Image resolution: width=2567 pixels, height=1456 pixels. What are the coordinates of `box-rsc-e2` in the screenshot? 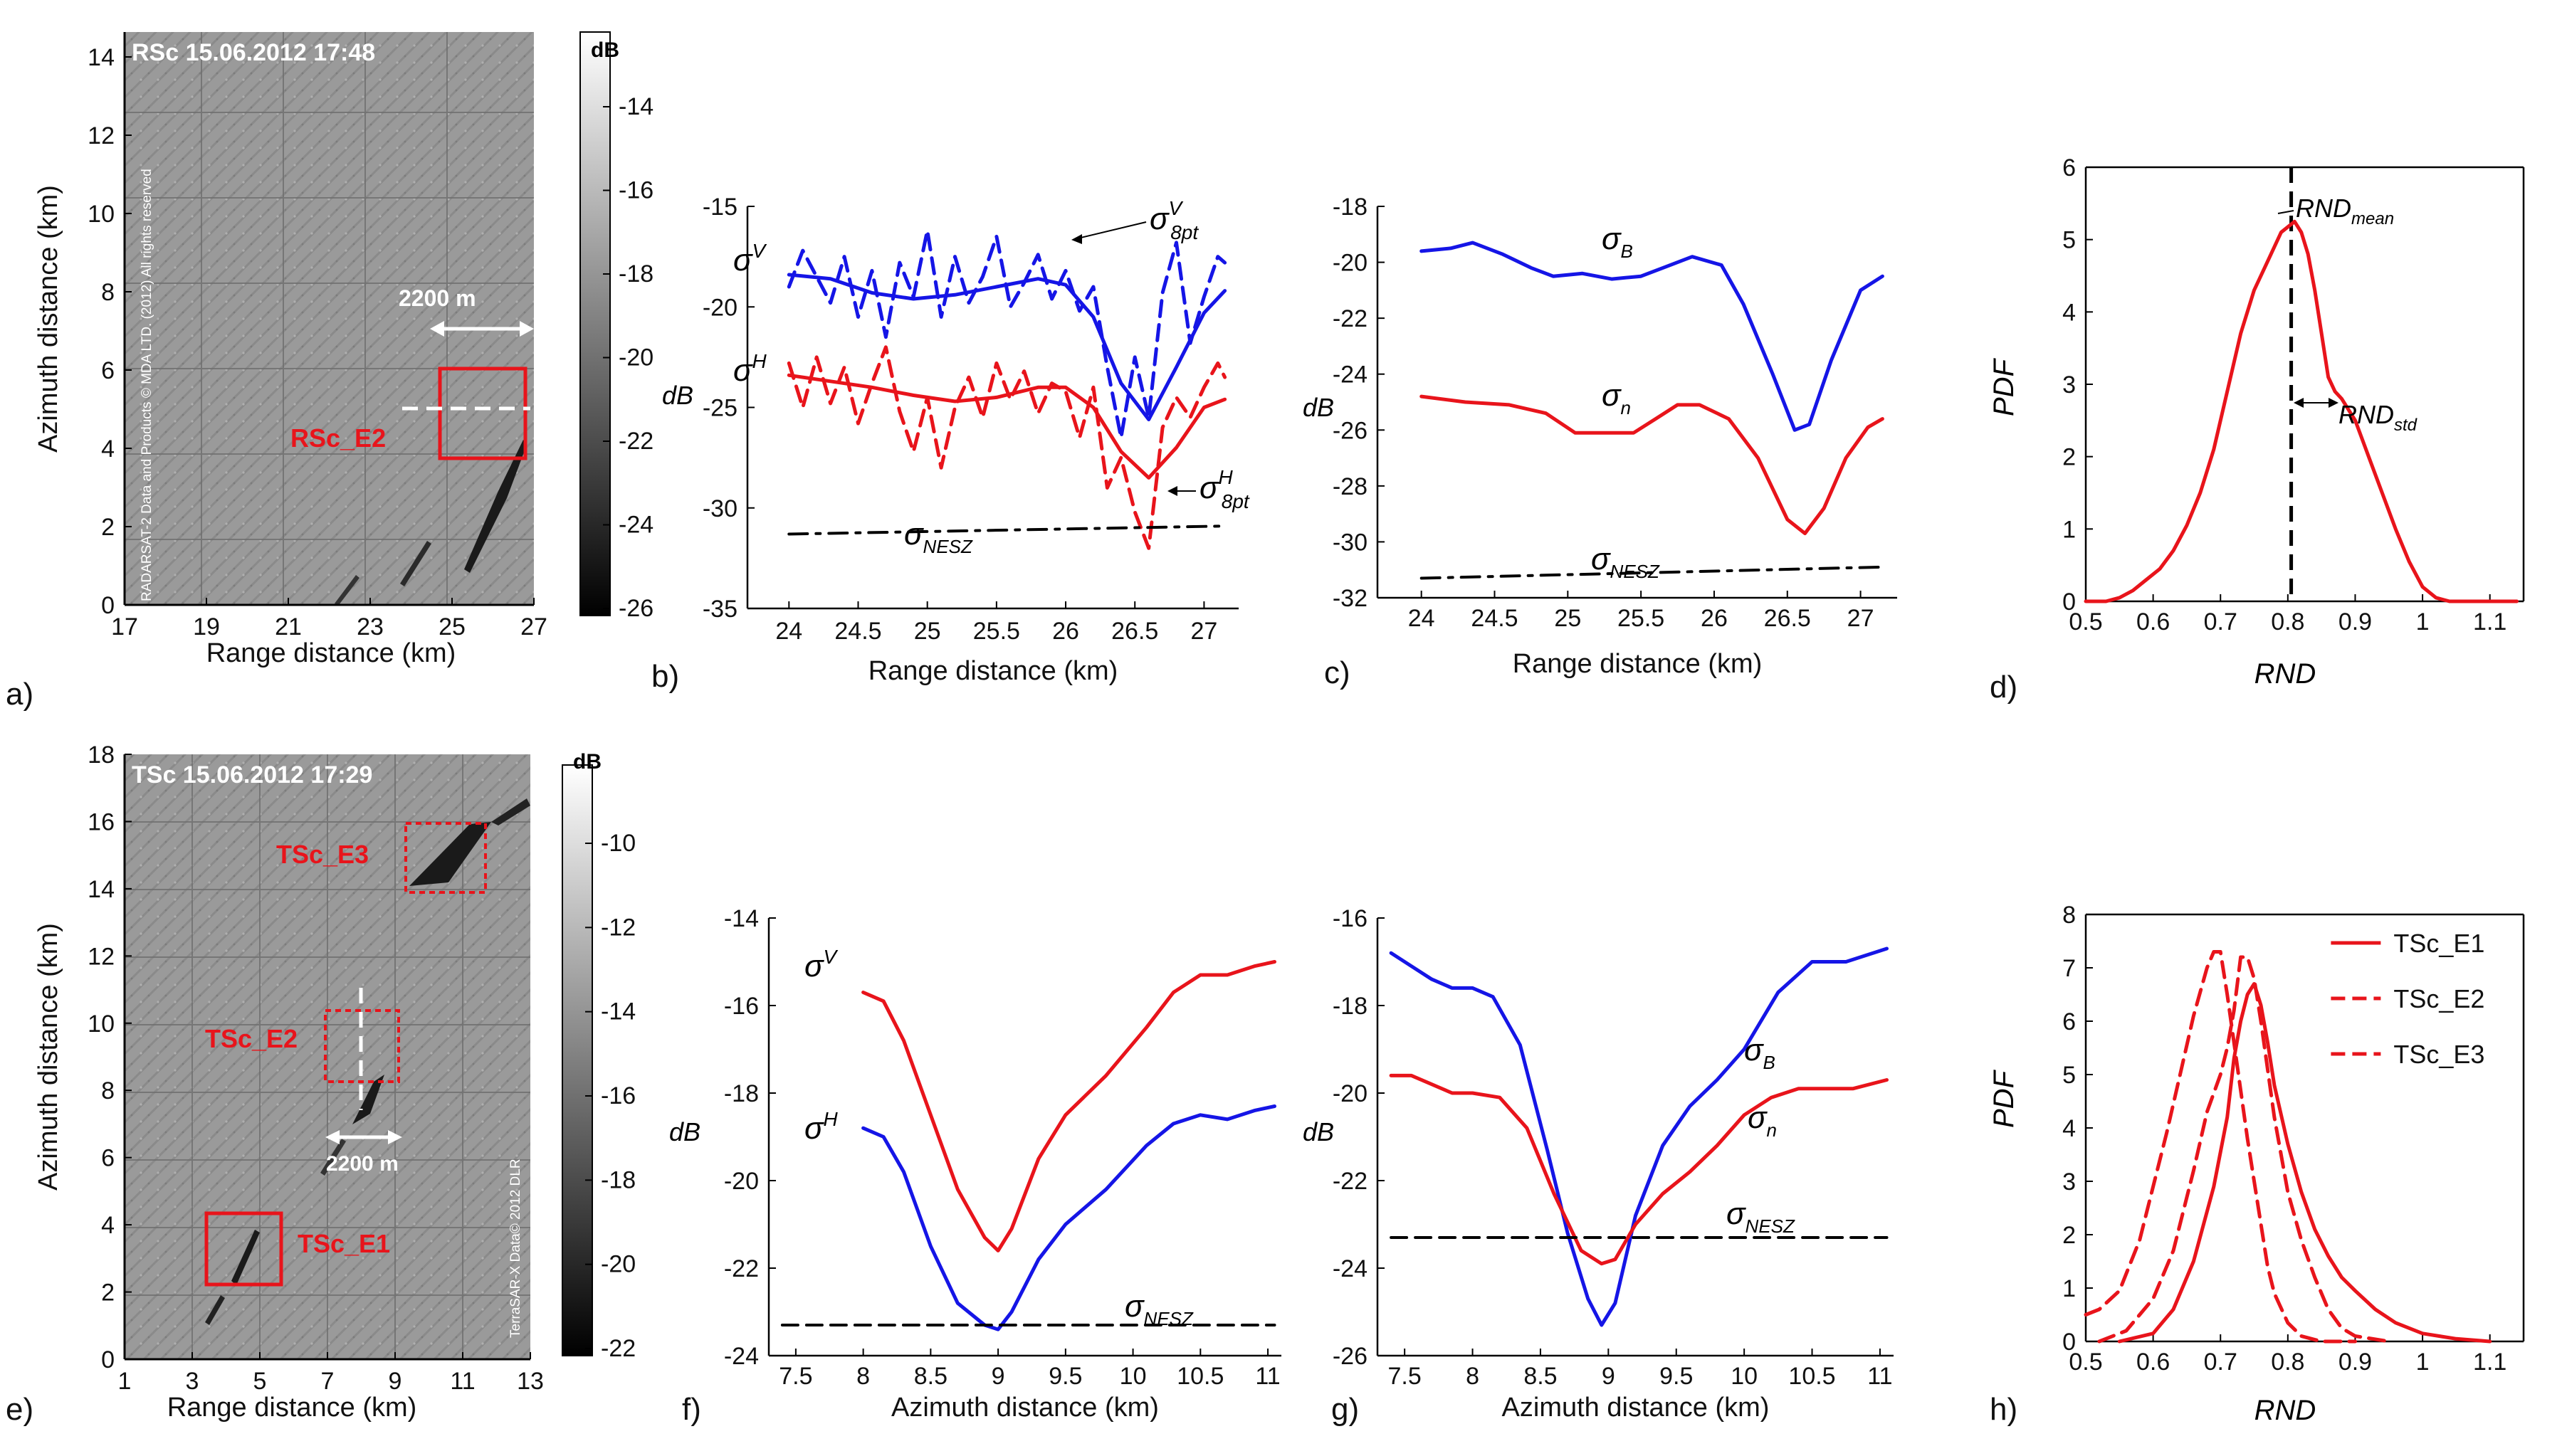 It's located at (482, 413).